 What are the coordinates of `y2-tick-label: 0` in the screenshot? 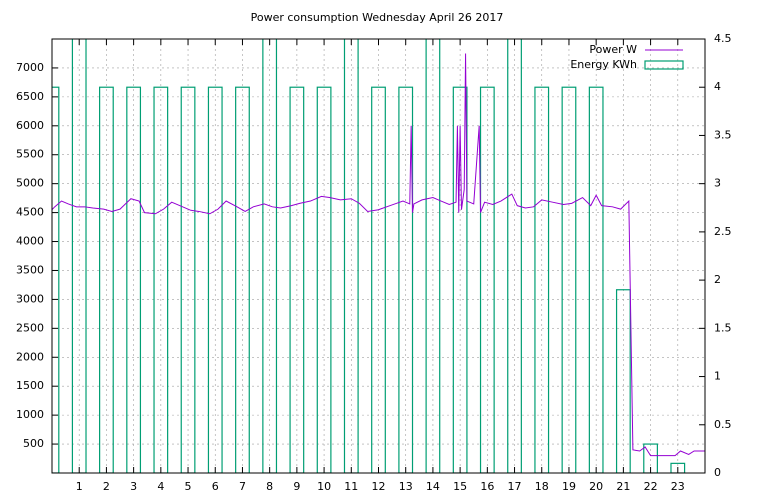 It's located at (717, 472).